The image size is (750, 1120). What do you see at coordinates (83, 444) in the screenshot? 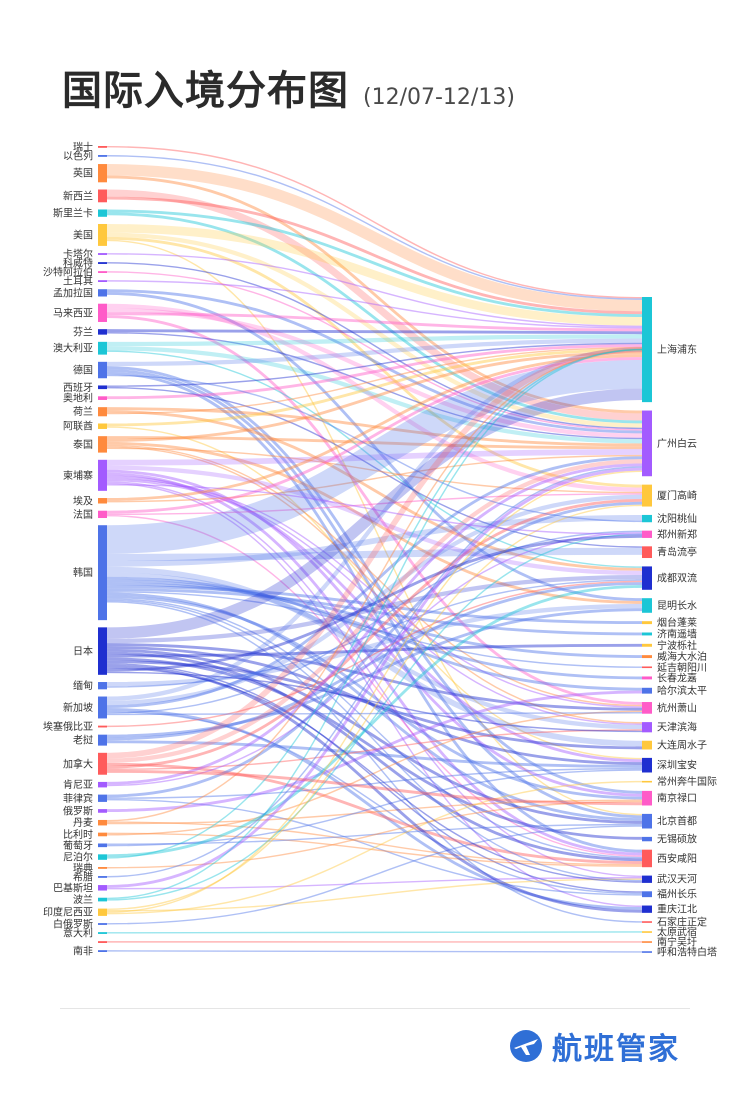
I see `source-label: 泰国` at bounding box center [83, 444].